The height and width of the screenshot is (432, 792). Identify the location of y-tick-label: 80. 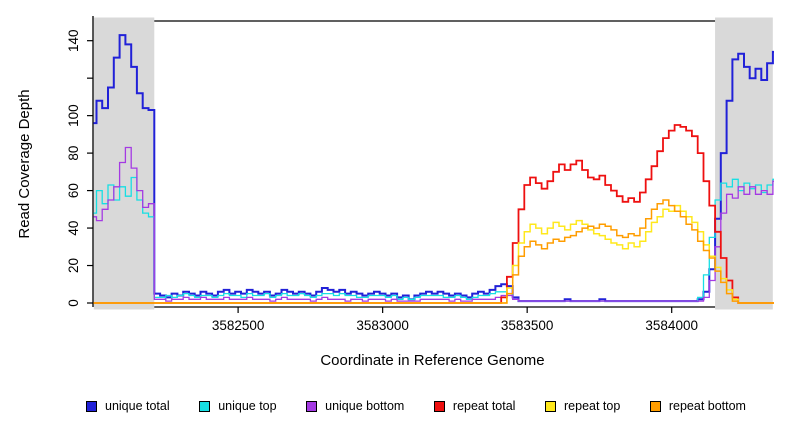
(73, 153).